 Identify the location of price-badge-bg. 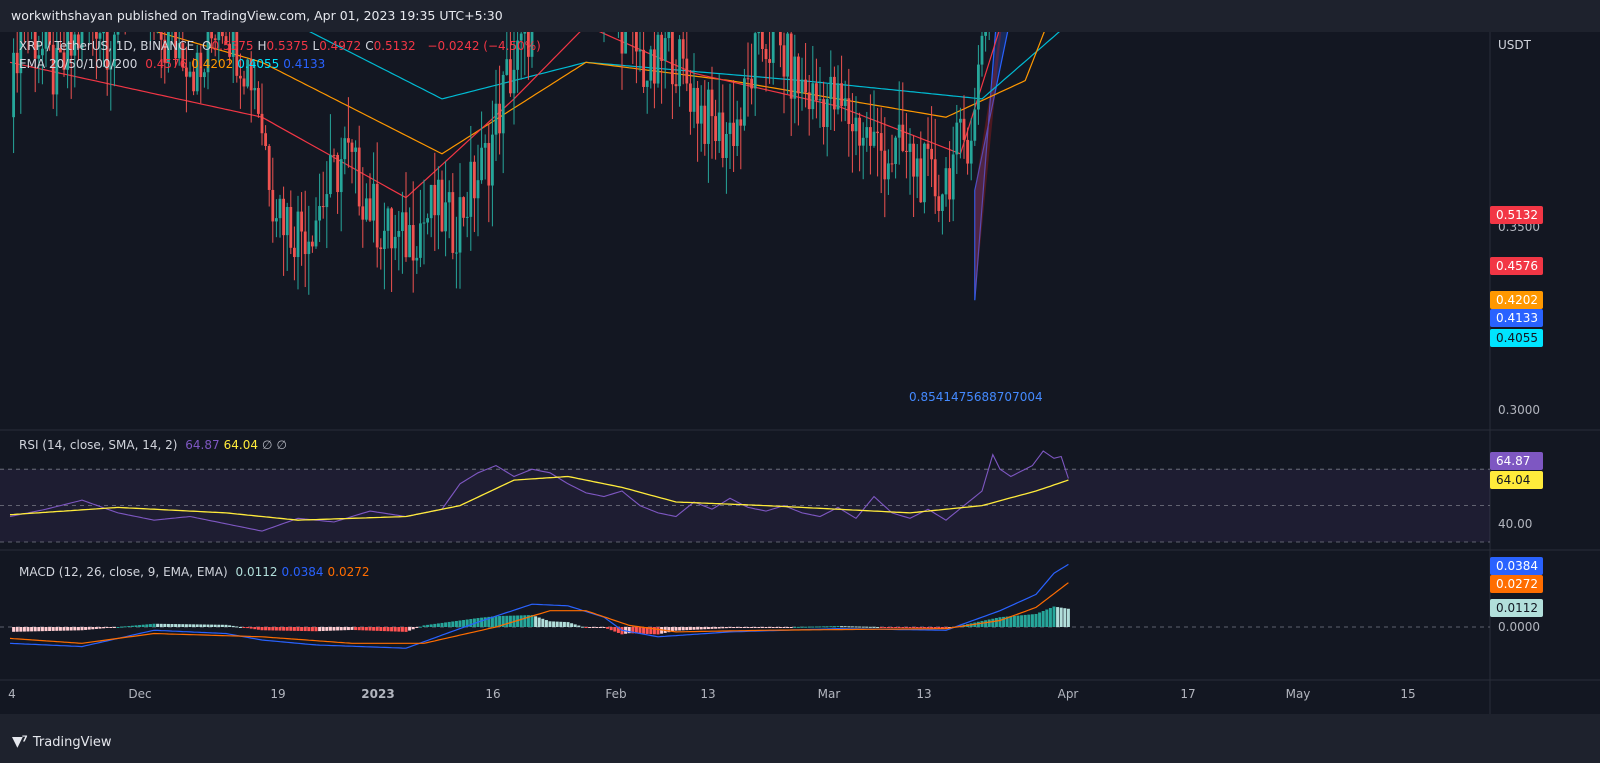
(1516, 338).